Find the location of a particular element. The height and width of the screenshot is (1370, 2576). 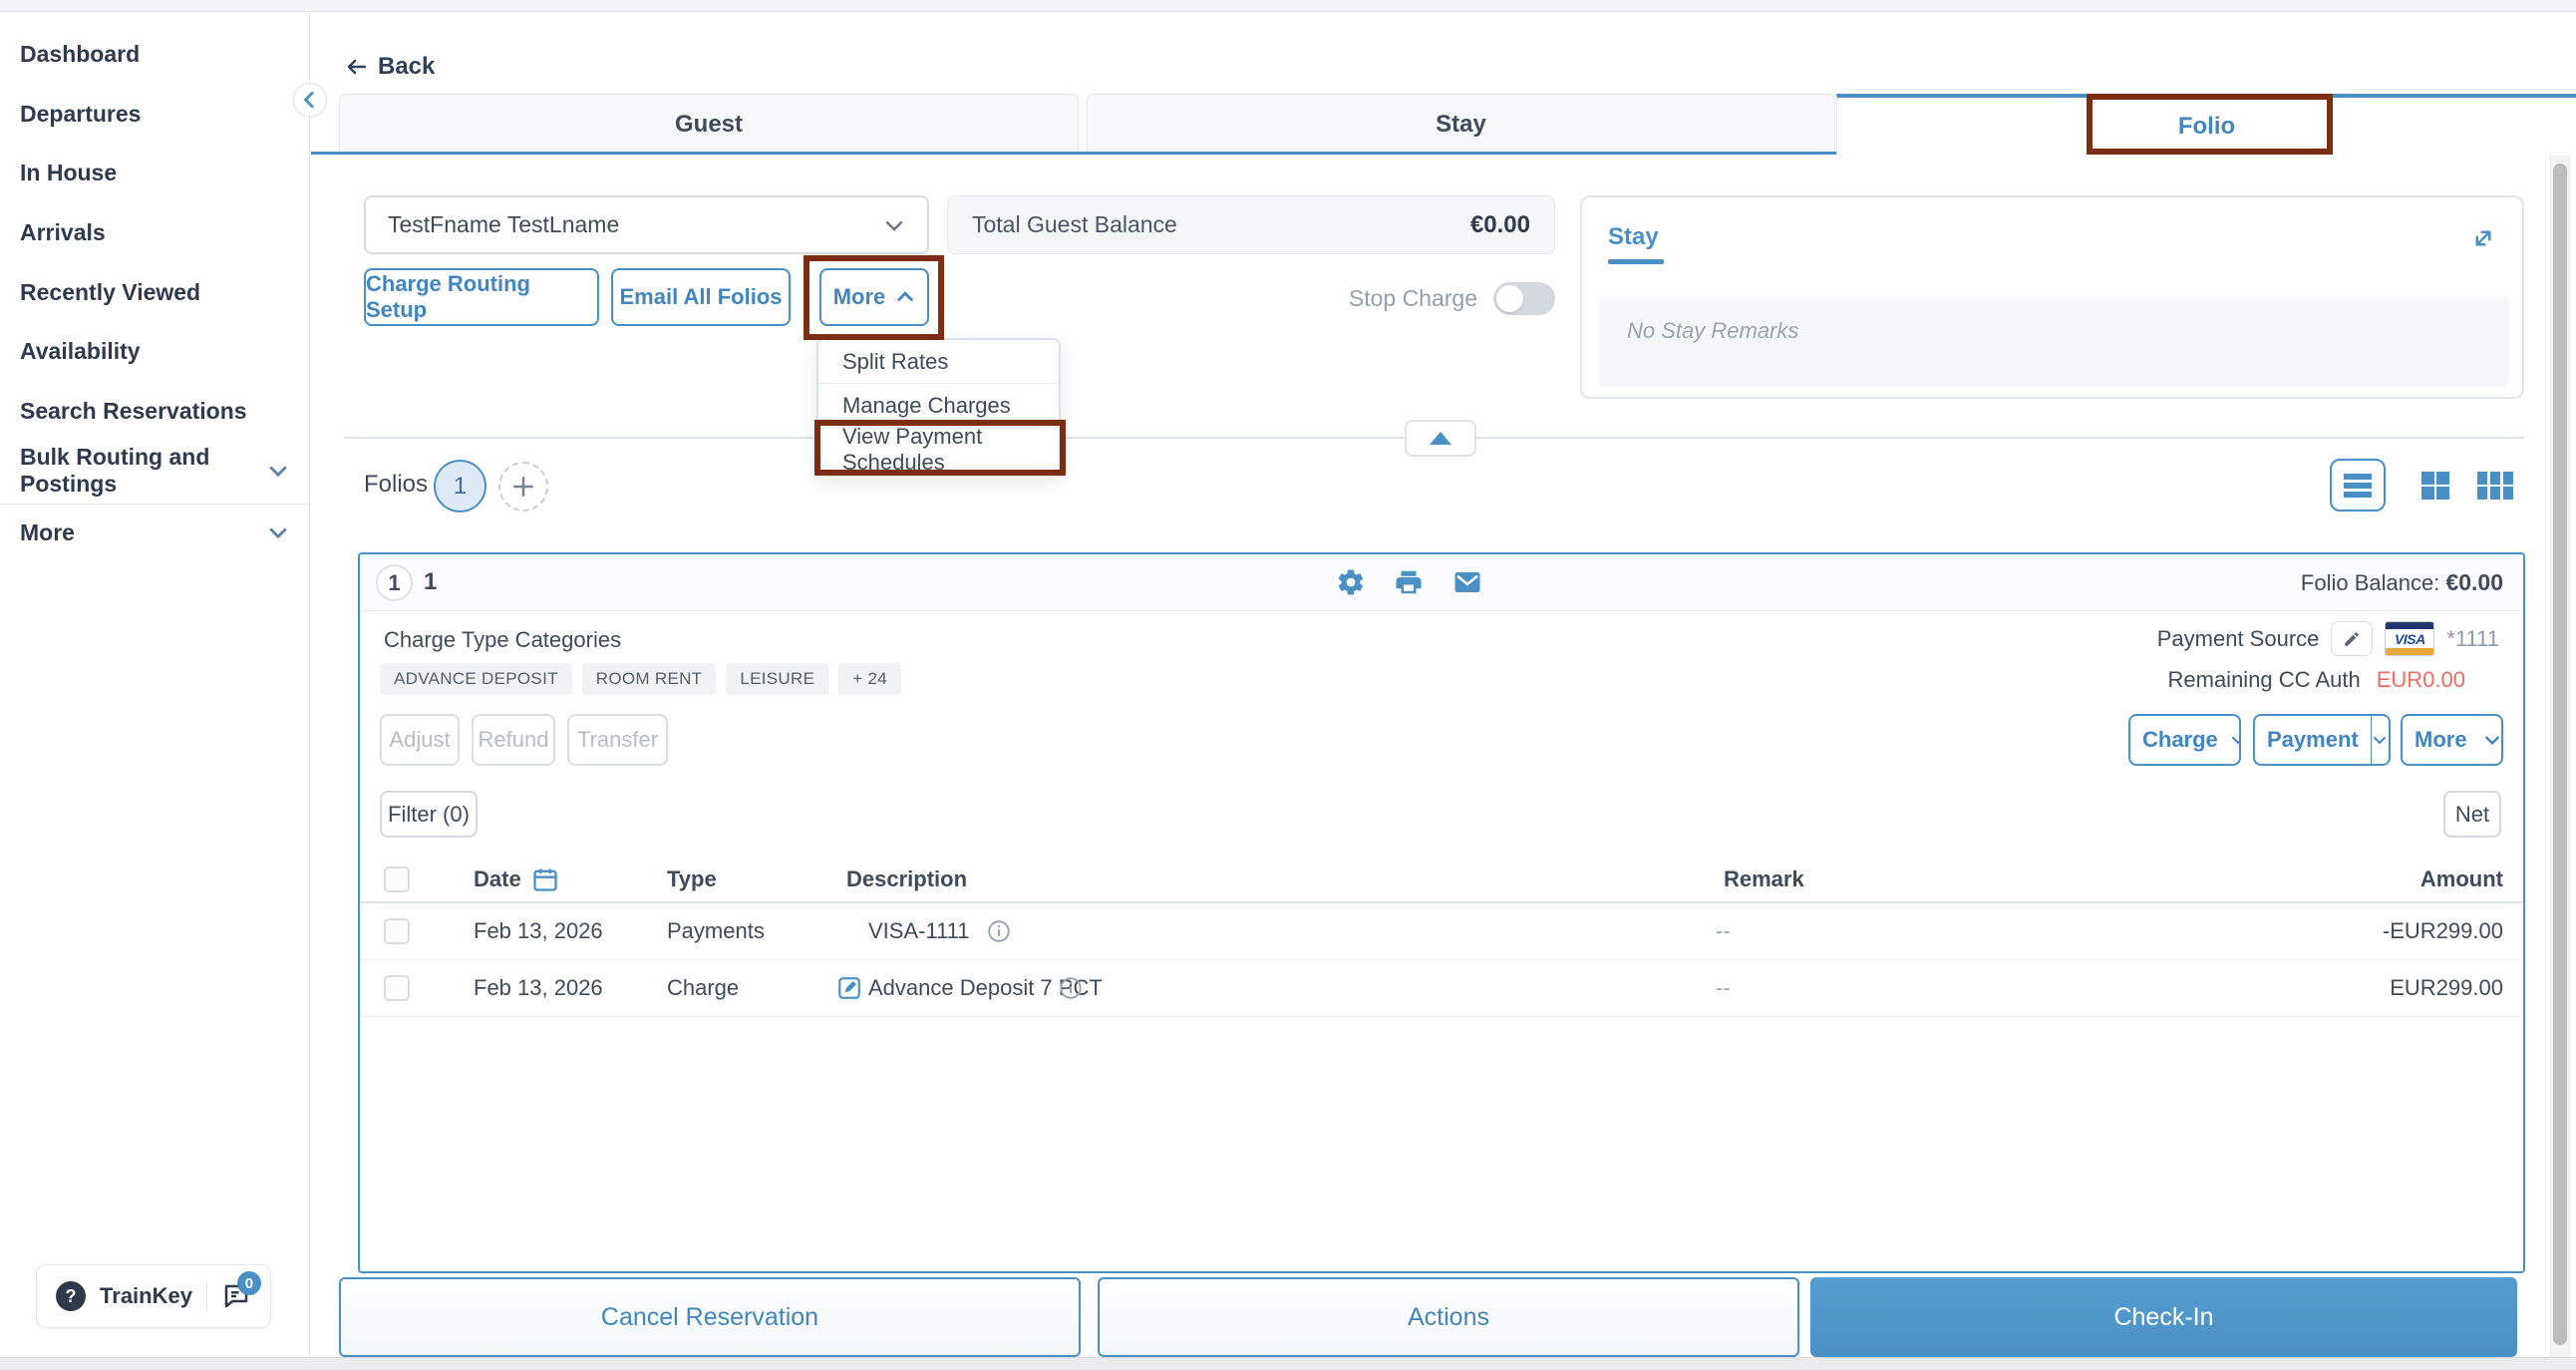

tab-label: Guest is located at coordinates (708, 124).